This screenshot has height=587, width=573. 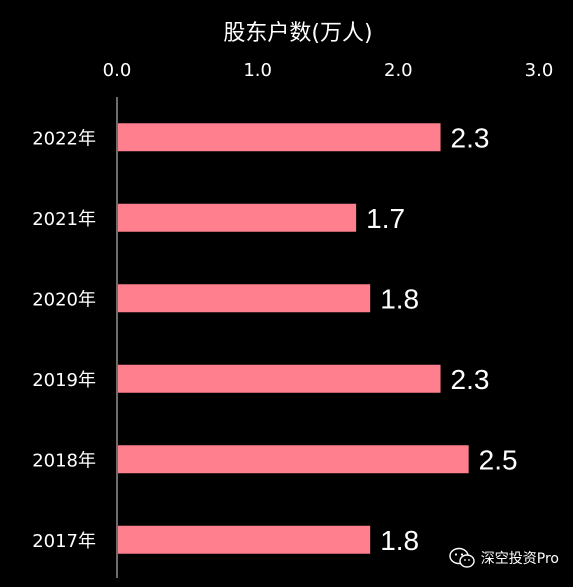 What do you see at coordinates (498, 459) in the screenshot?
I see `data-label: 2.5` at bounding box center [498, 459].